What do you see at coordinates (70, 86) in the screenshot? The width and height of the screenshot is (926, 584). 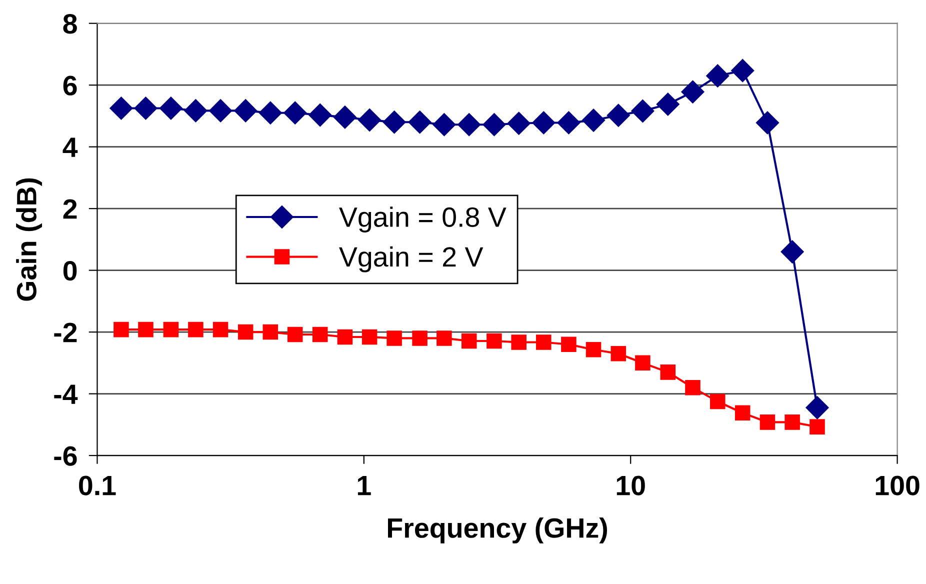 I see `y-tick-label: 6` at bounding box center [70, 86].